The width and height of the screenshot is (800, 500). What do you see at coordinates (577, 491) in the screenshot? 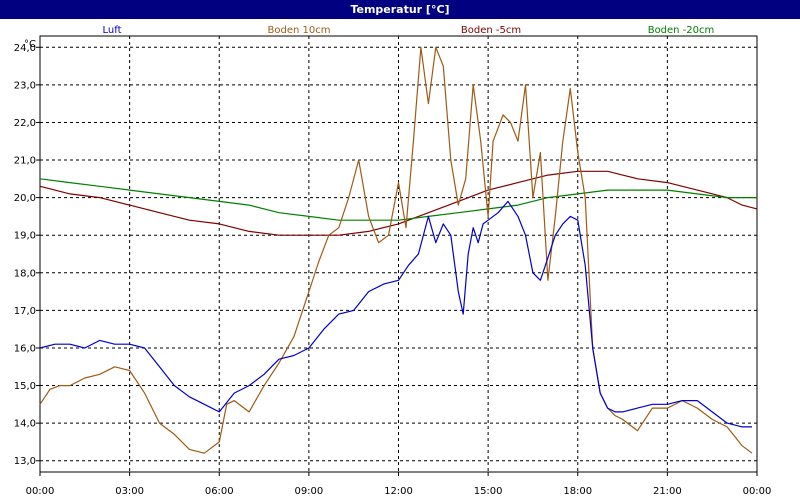
I see `x-tick-time-label: 18:00` at bounding box center [577, 491].